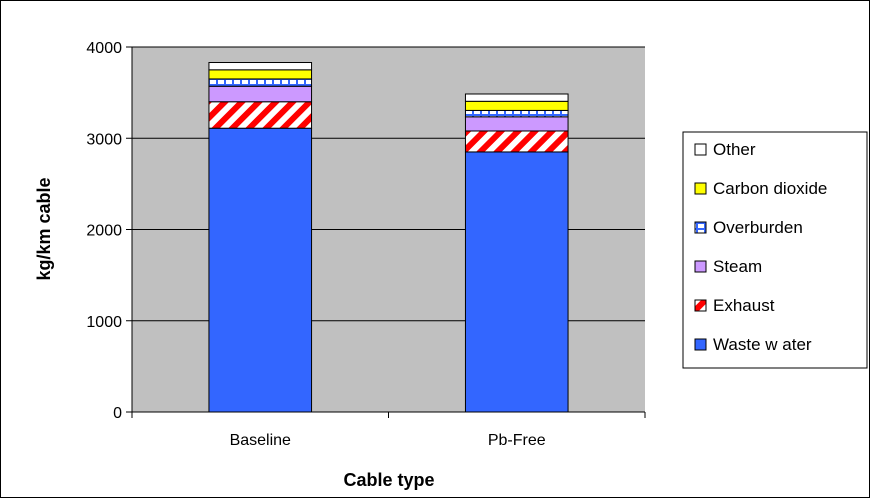 The height and width of the screenshot is (498, 870). I want to click on legend-label: Waste w ater, so click(762, 344).